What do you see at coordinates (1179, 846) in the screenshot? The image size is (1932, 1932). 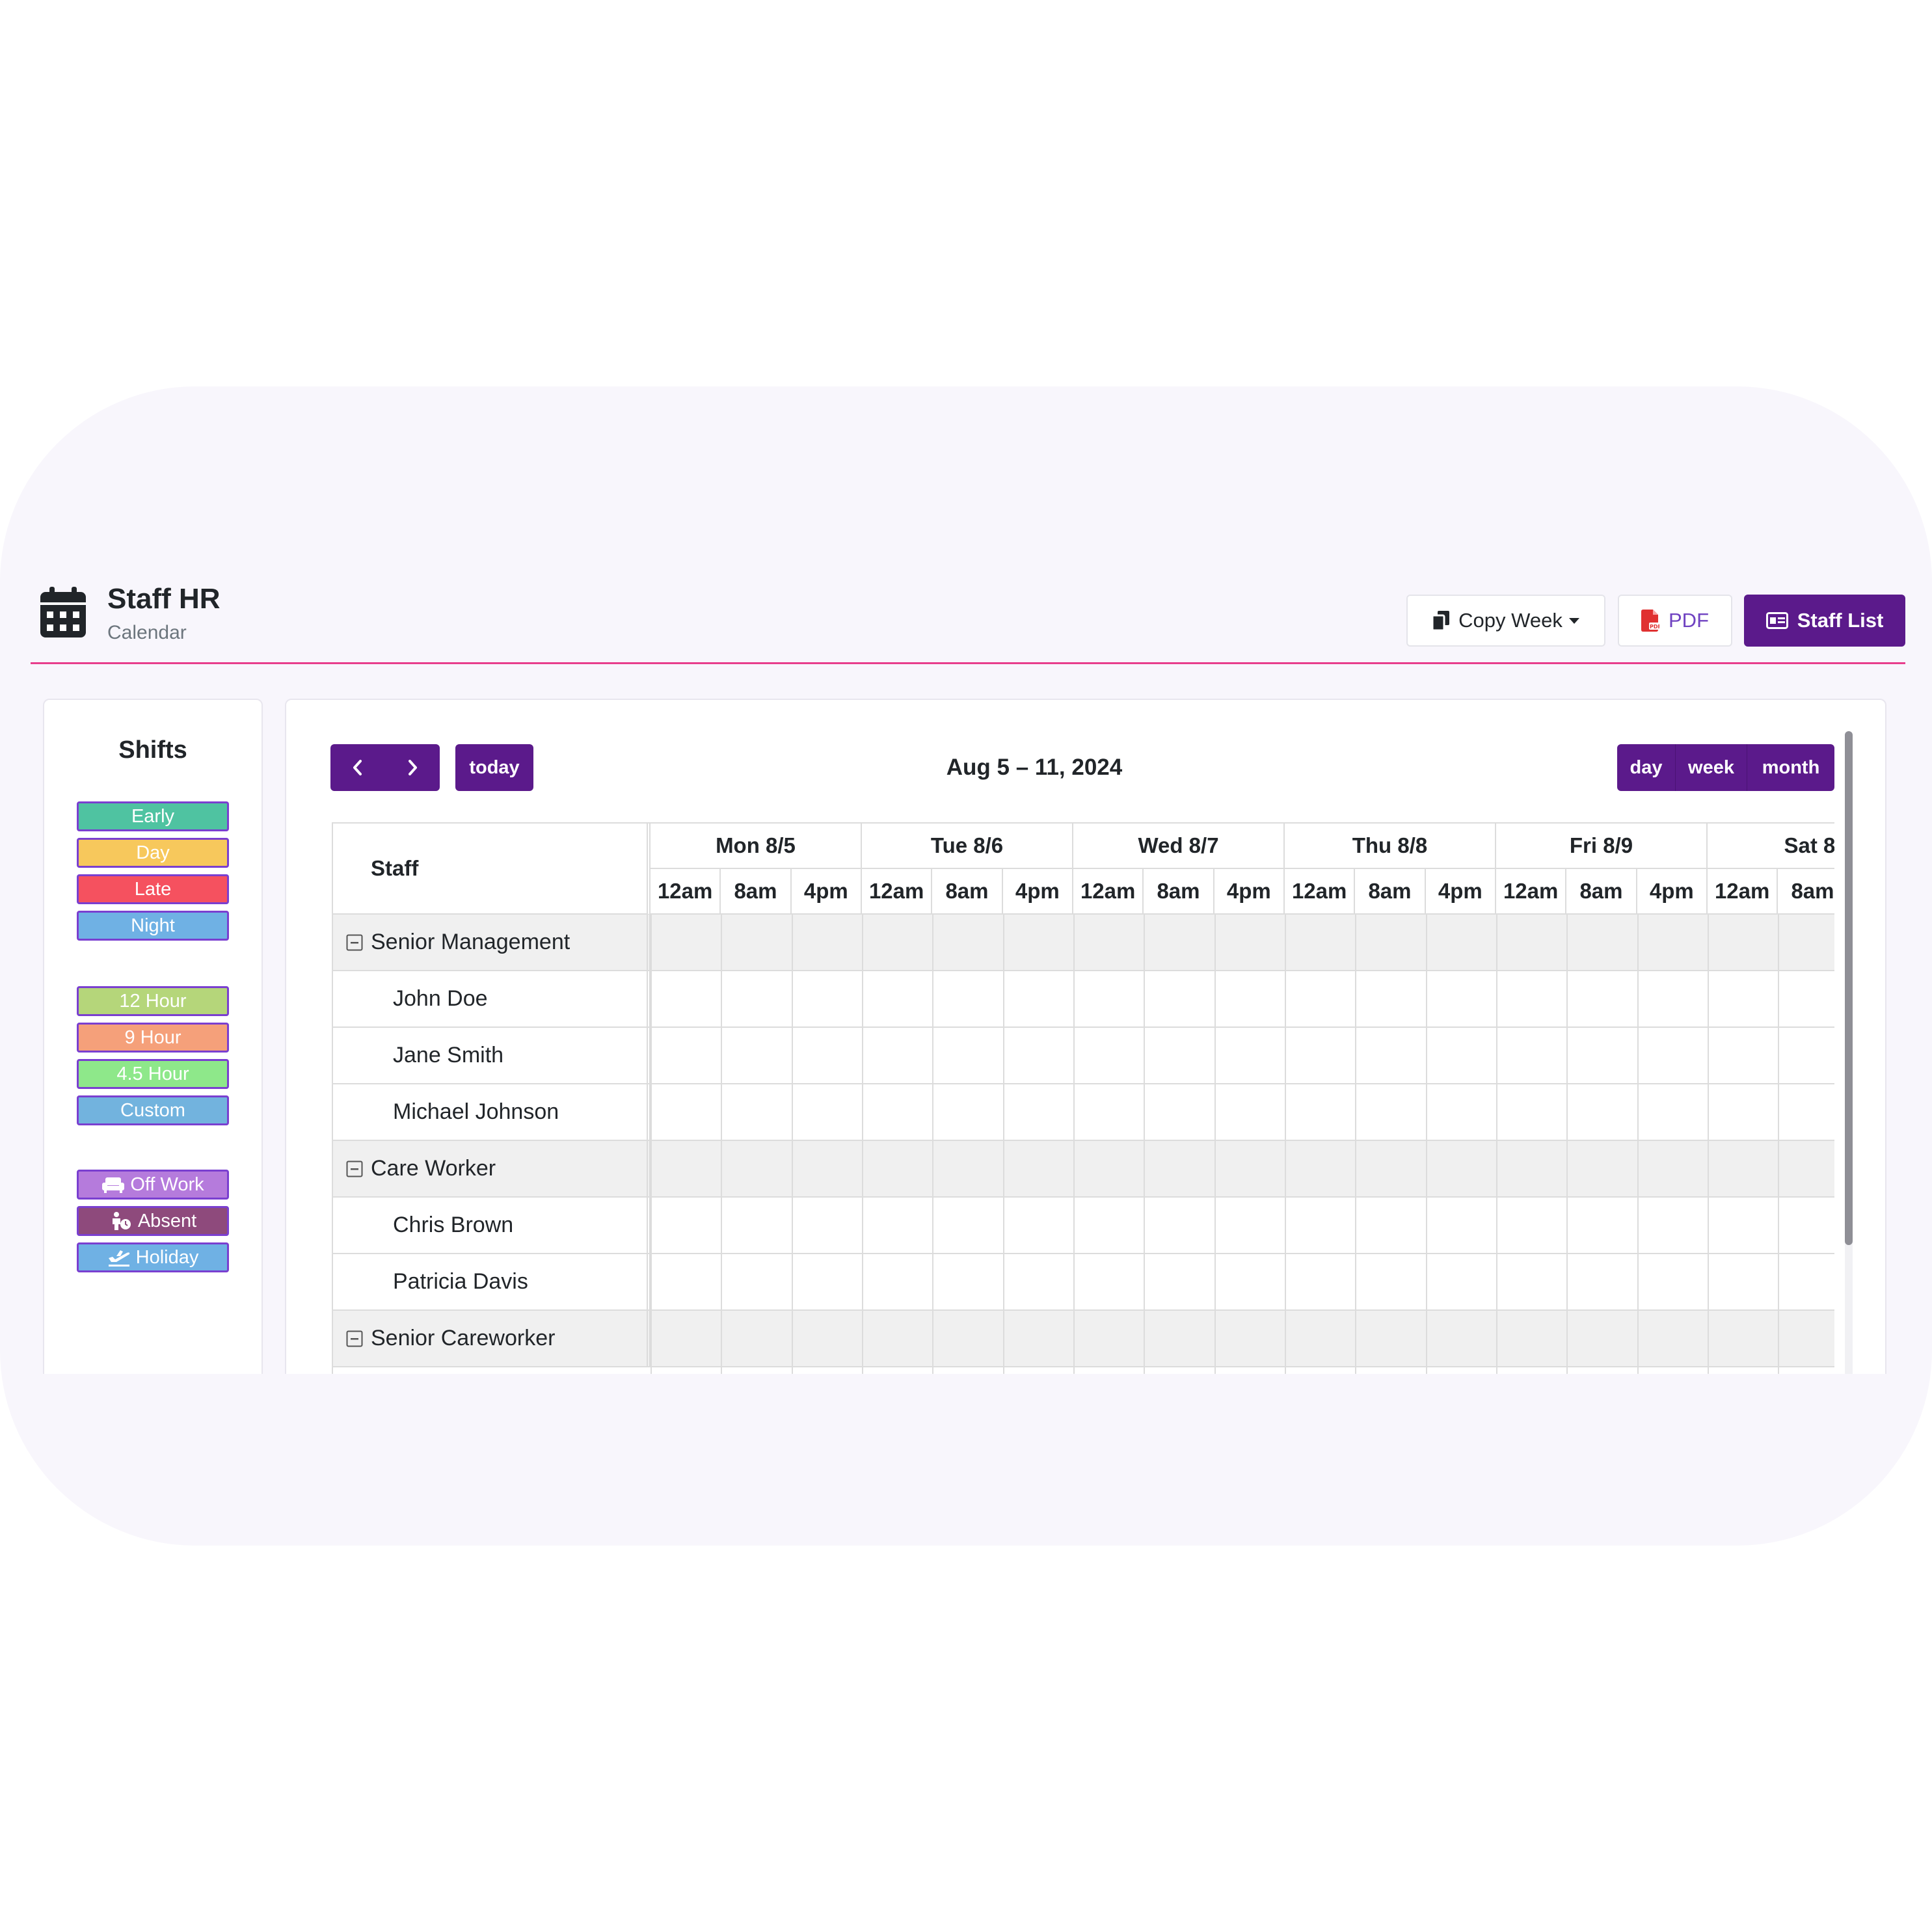 I see `day-header: Wed 8/7` at bounding box center [1179, 846].